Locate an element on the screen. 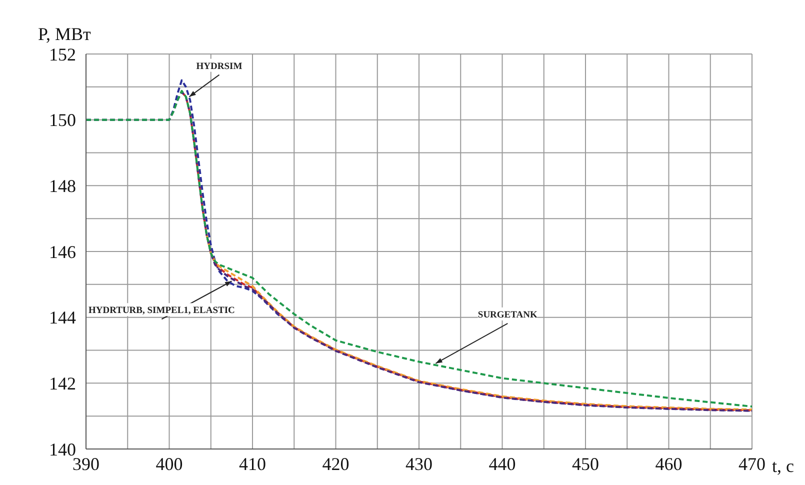 This screenshot has width=805, height=485. y-tick-label: 148 is located at coordinates (62, 186).